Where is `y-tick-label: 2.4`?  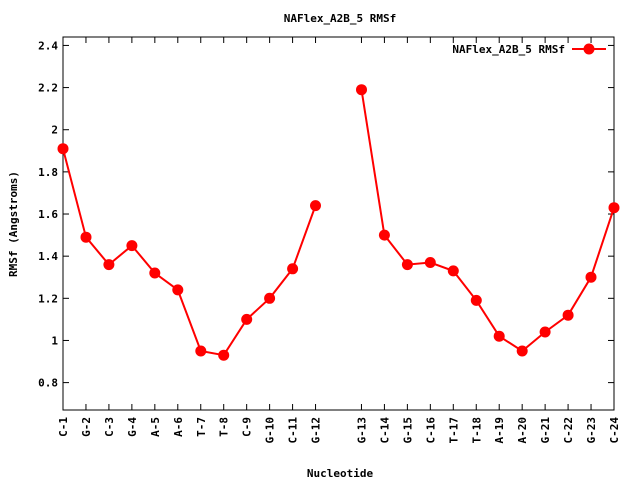 y-tick-label: 2.4 is located at coordinates (48, 45).